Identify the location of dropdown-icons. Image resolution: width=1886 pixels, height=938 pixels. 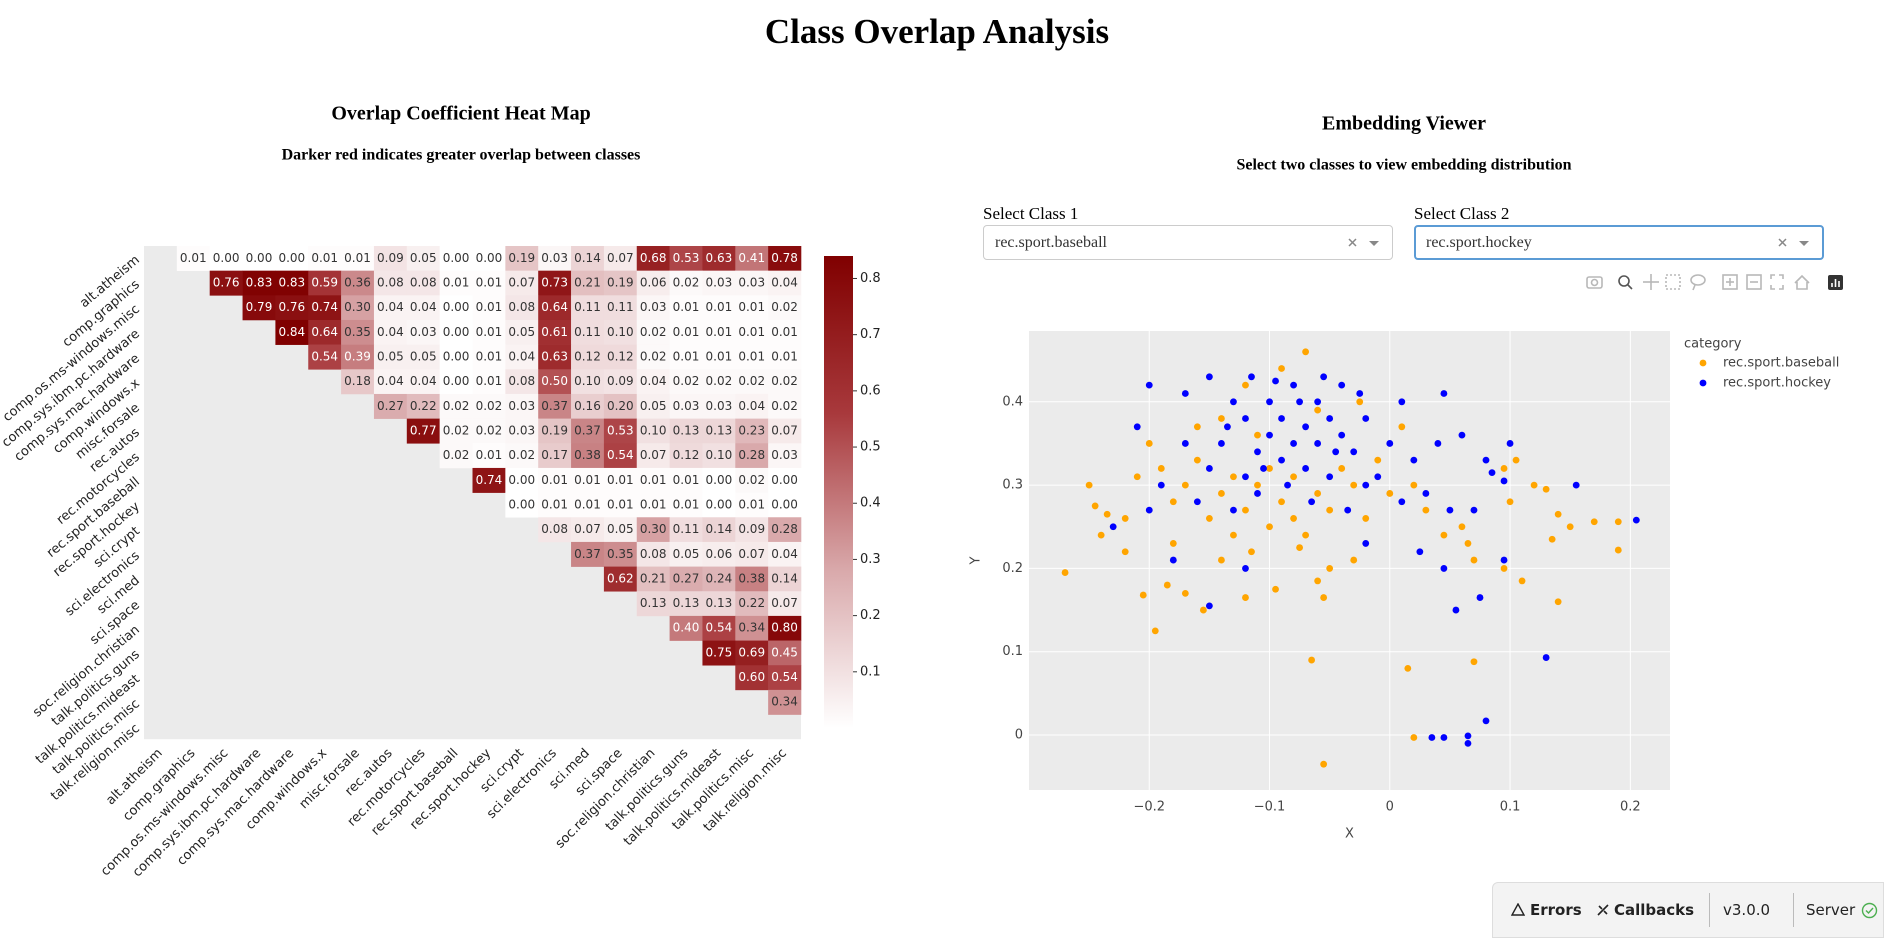
(1363, 242).